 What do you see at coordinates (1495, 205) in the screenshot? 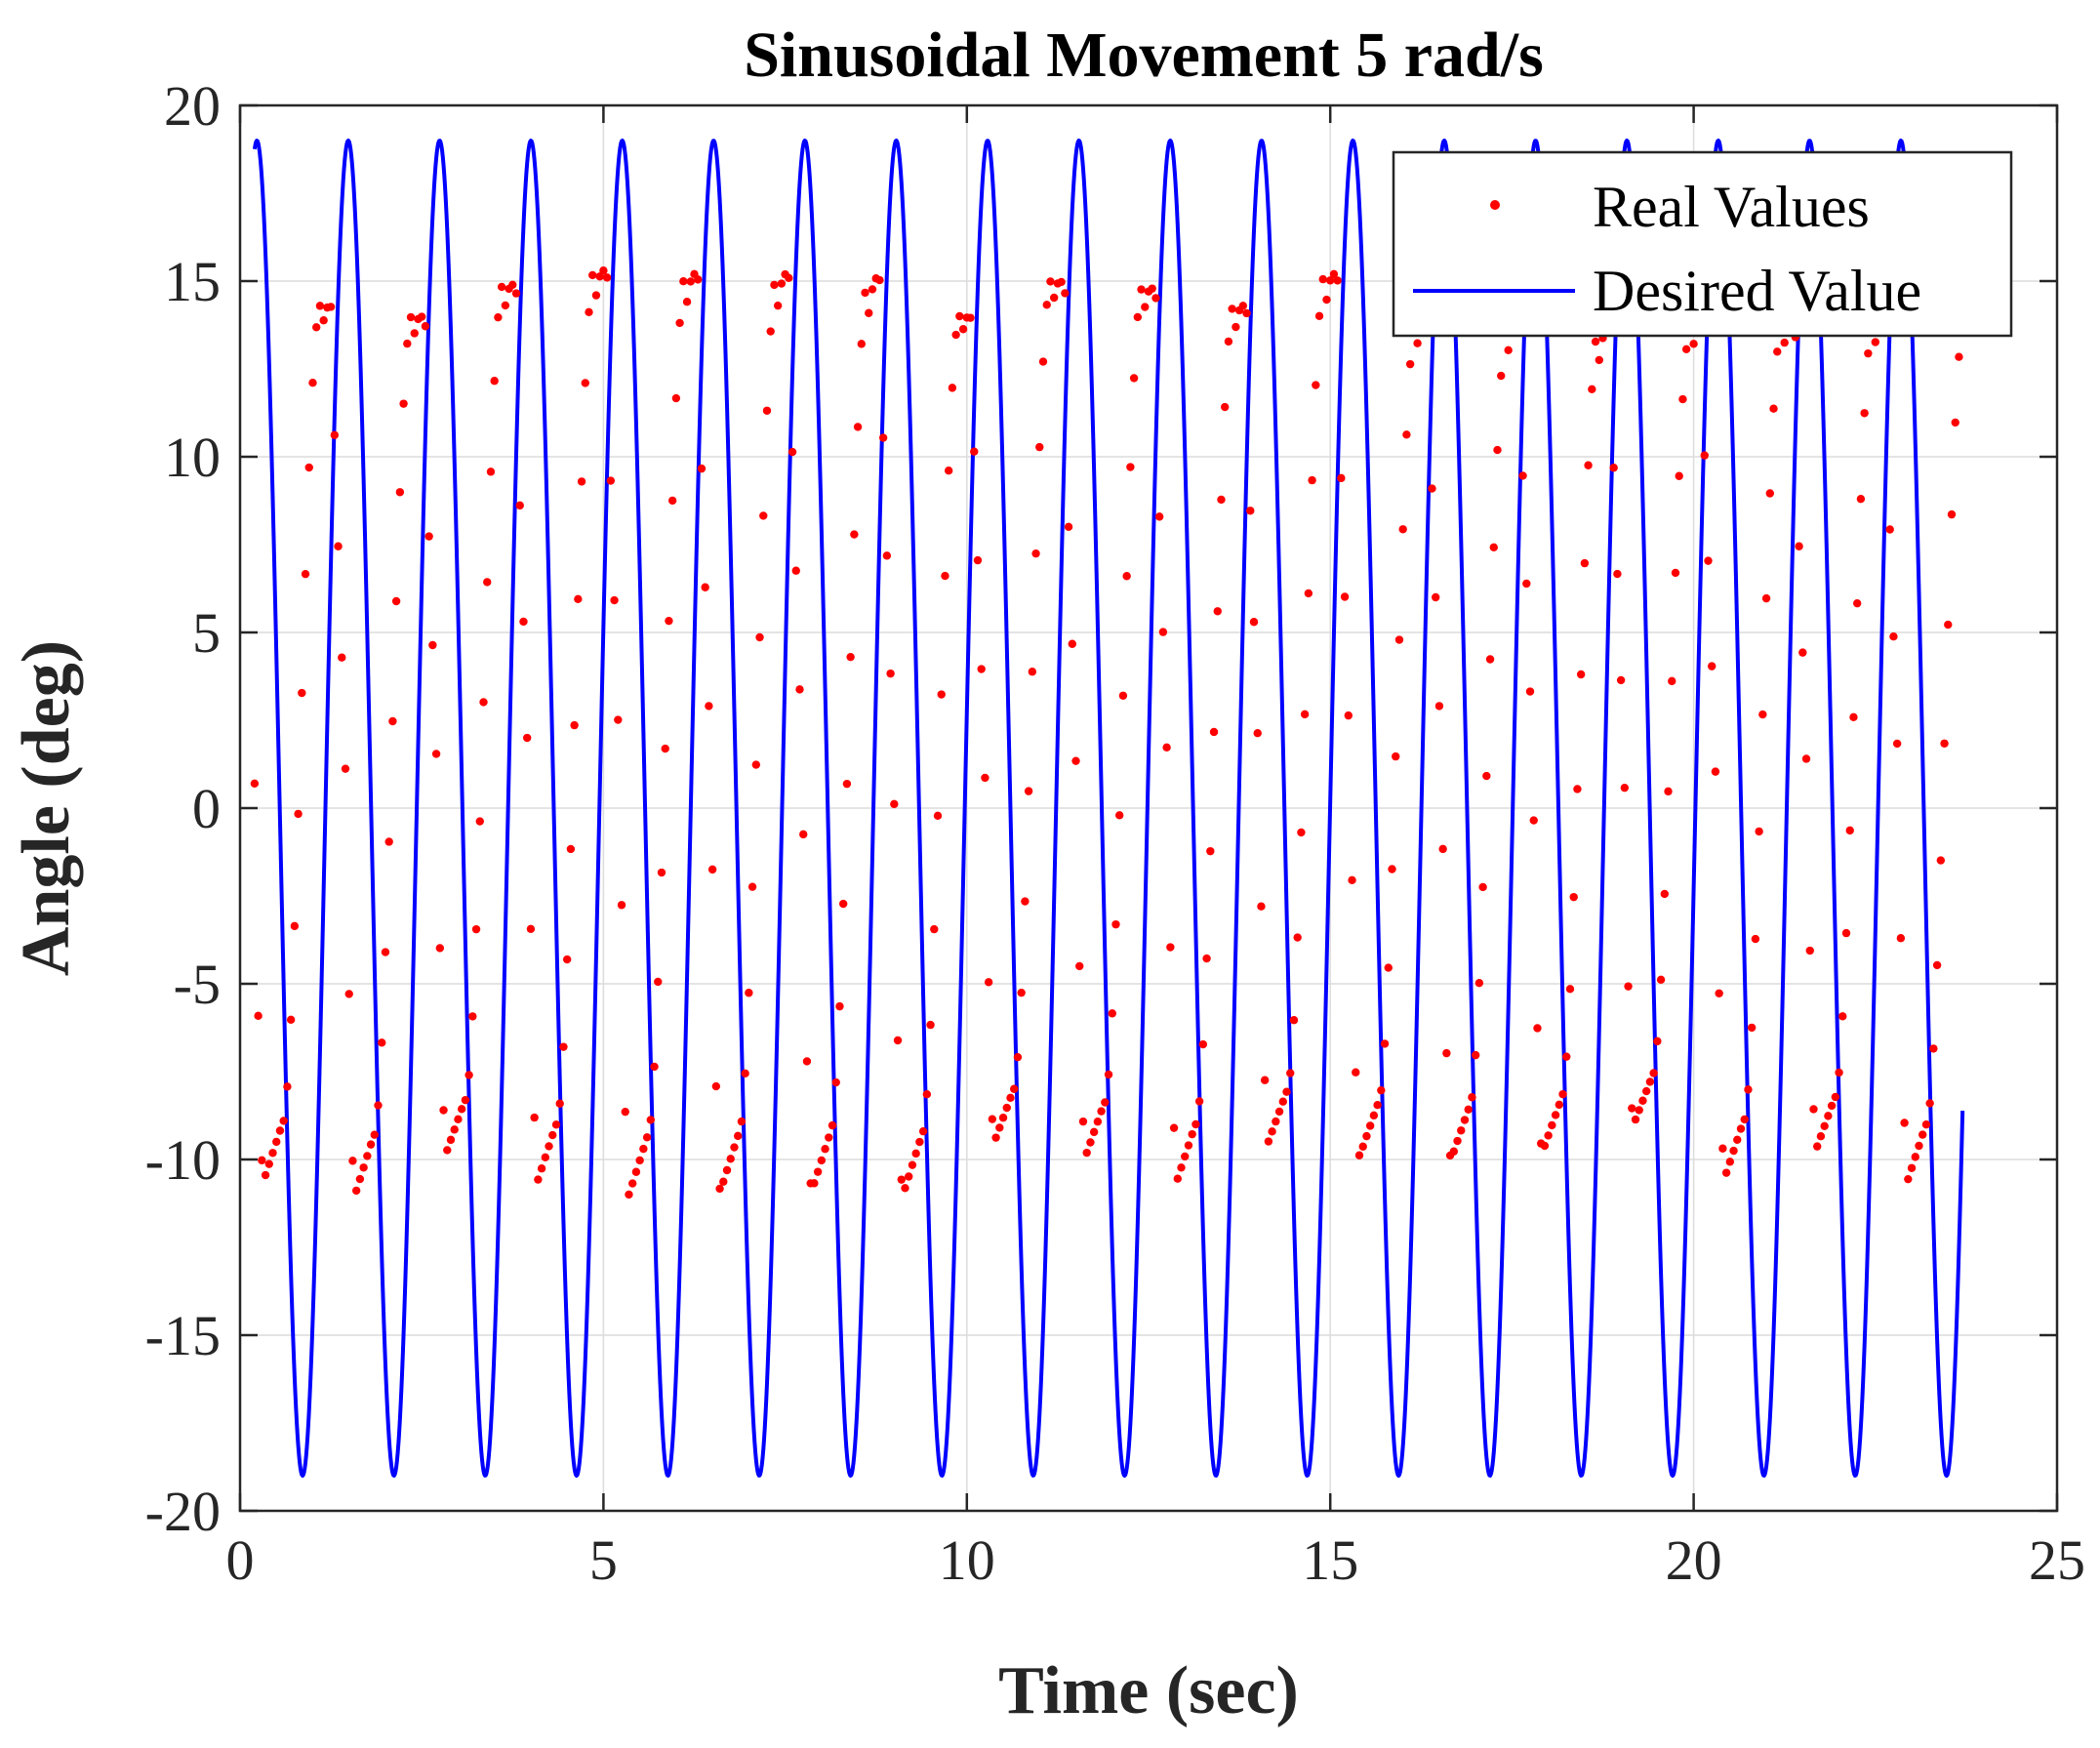
I see `legend-marker-real-values` at bounding box center [1495, 205].